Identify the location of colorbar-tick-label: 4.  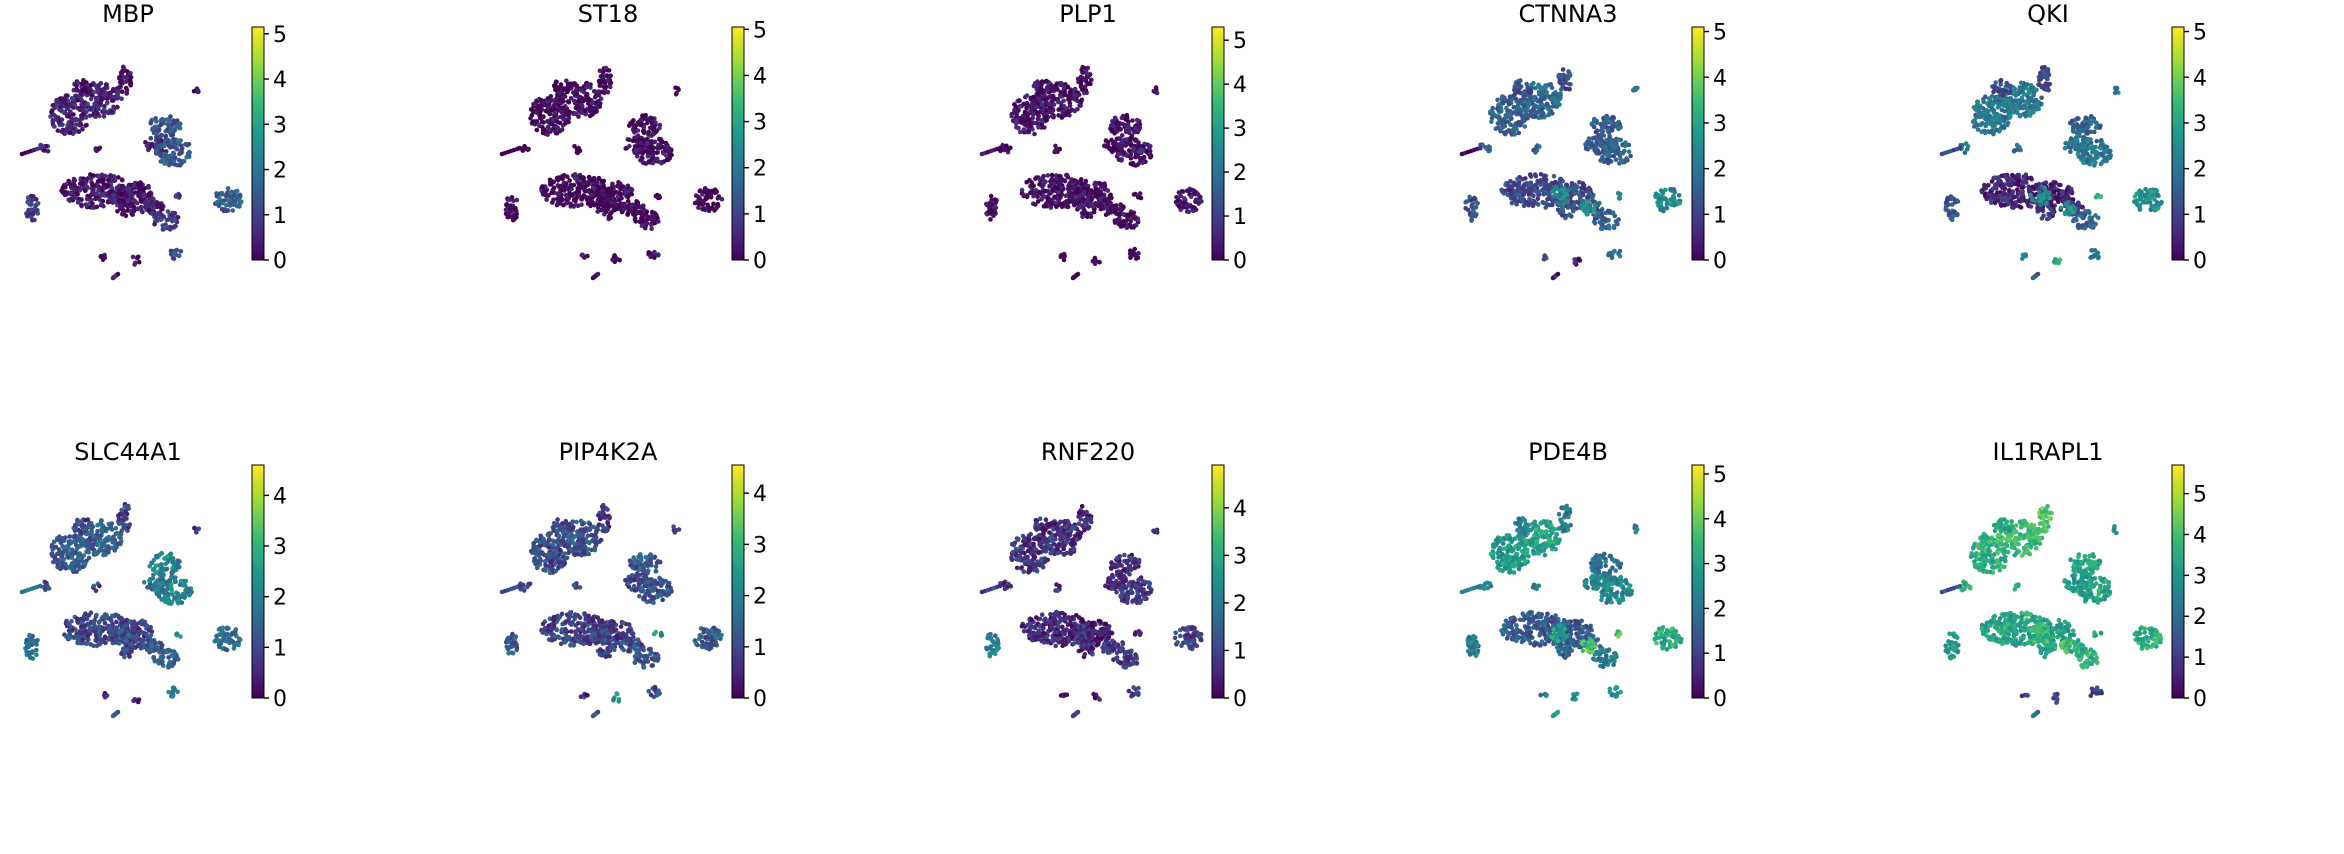
(280, 80).